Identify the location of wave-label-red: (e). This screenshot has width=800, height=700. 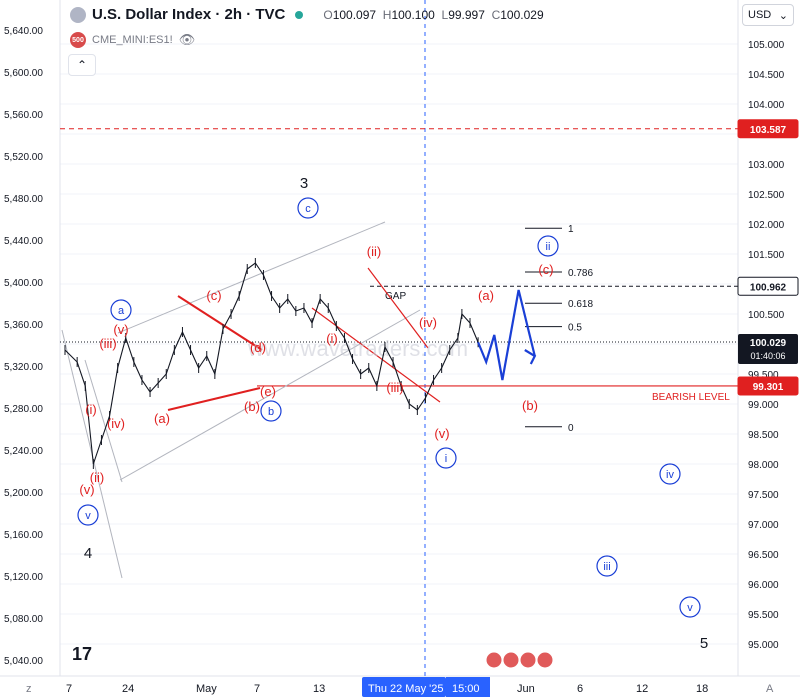
(268, 391).